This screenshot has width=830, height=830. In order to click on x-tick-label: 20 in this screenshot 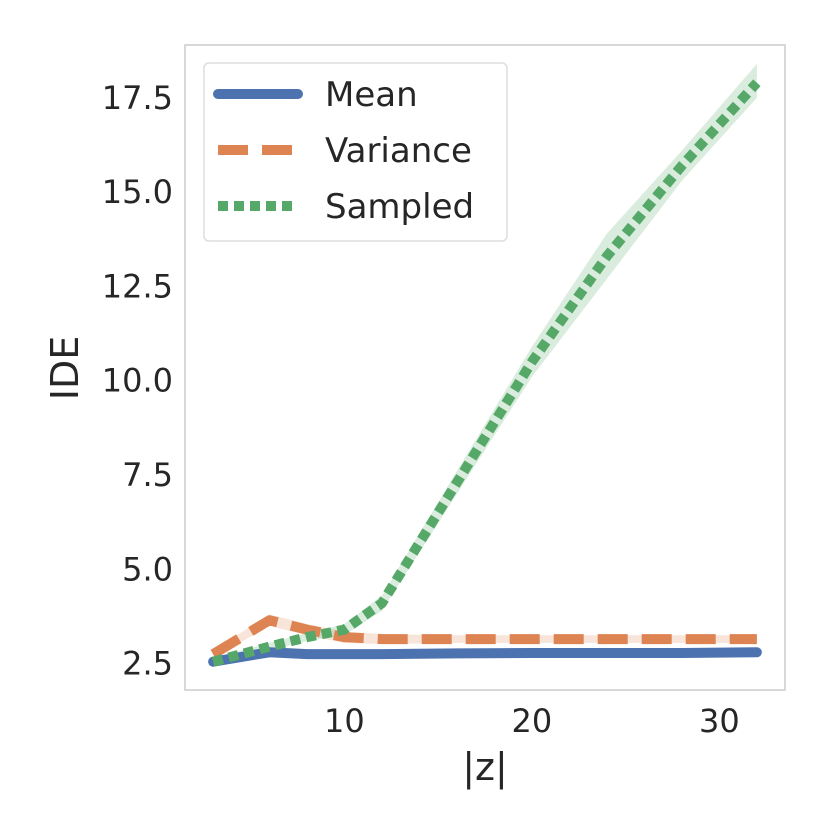, I will do `click(532, 721)`.